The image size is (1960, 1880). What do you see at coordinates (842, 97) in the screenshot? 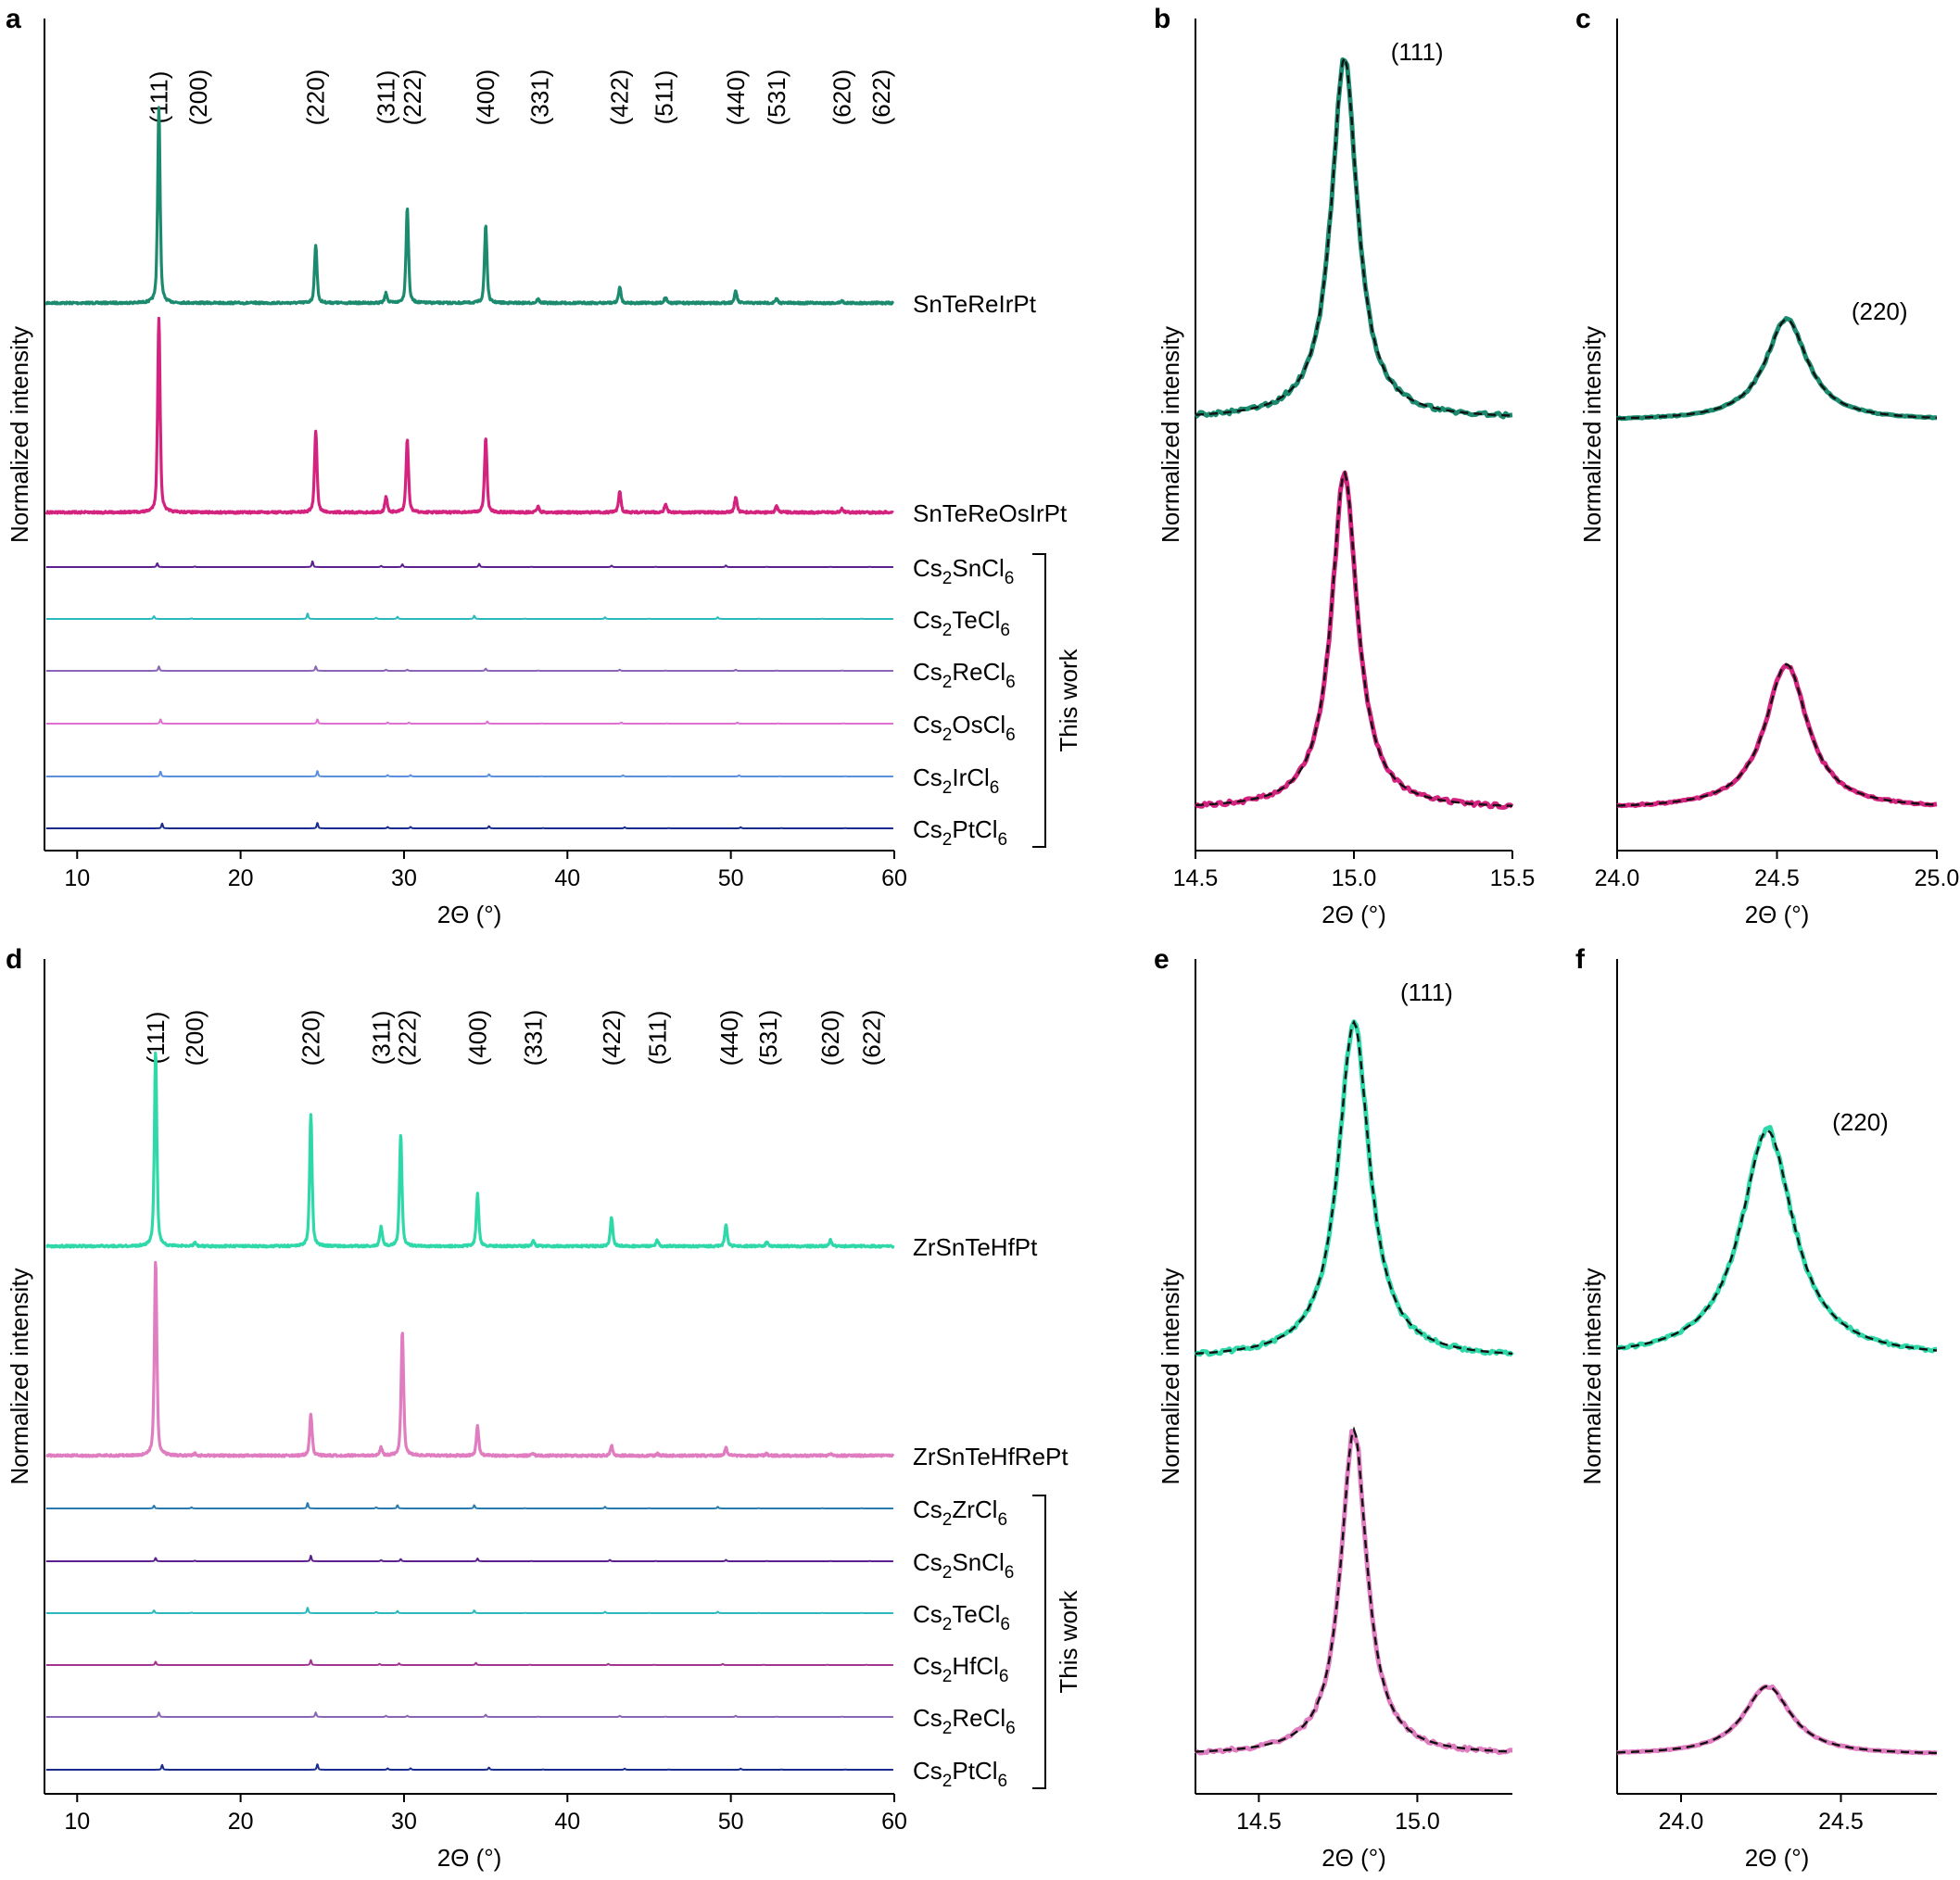
I see `reflection-label: (620)` at bounding box center [842, 97].